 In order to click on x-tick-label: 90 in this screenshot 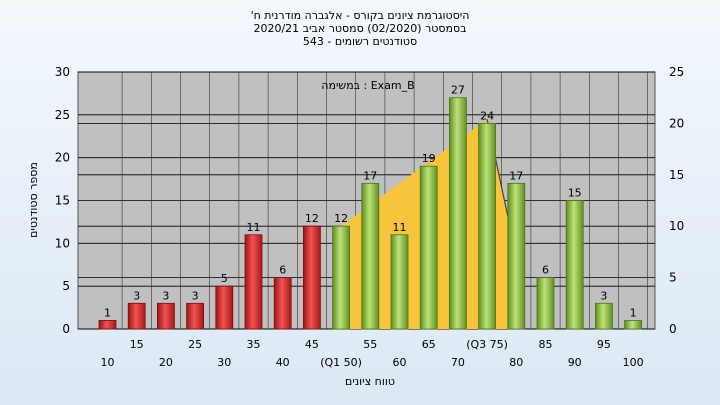, I will do `click(575, 362)`.